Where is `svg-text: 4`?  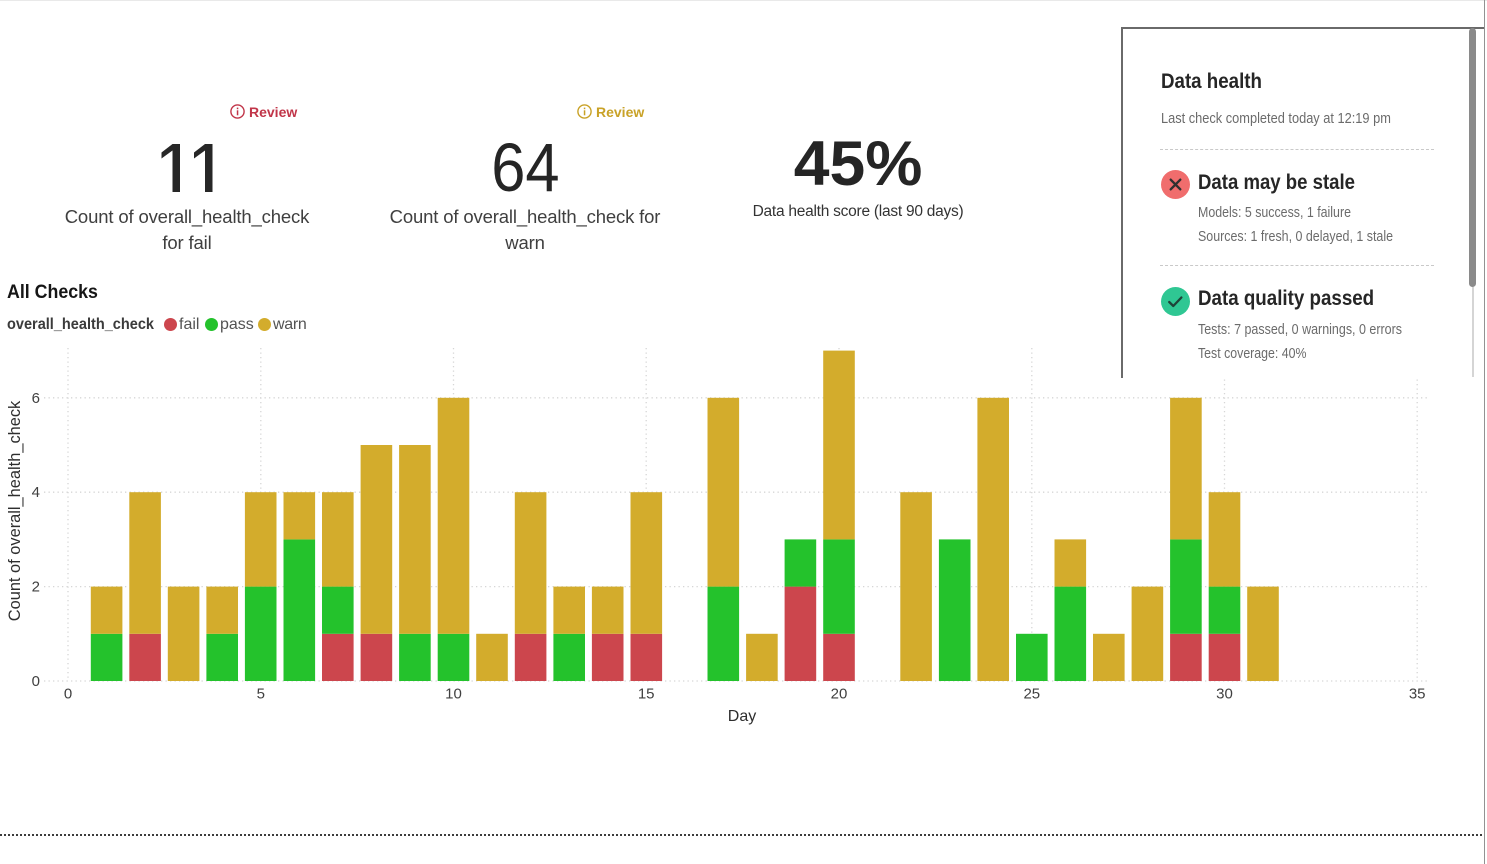
svg-text: 4 is located at coordinates (36, 492).